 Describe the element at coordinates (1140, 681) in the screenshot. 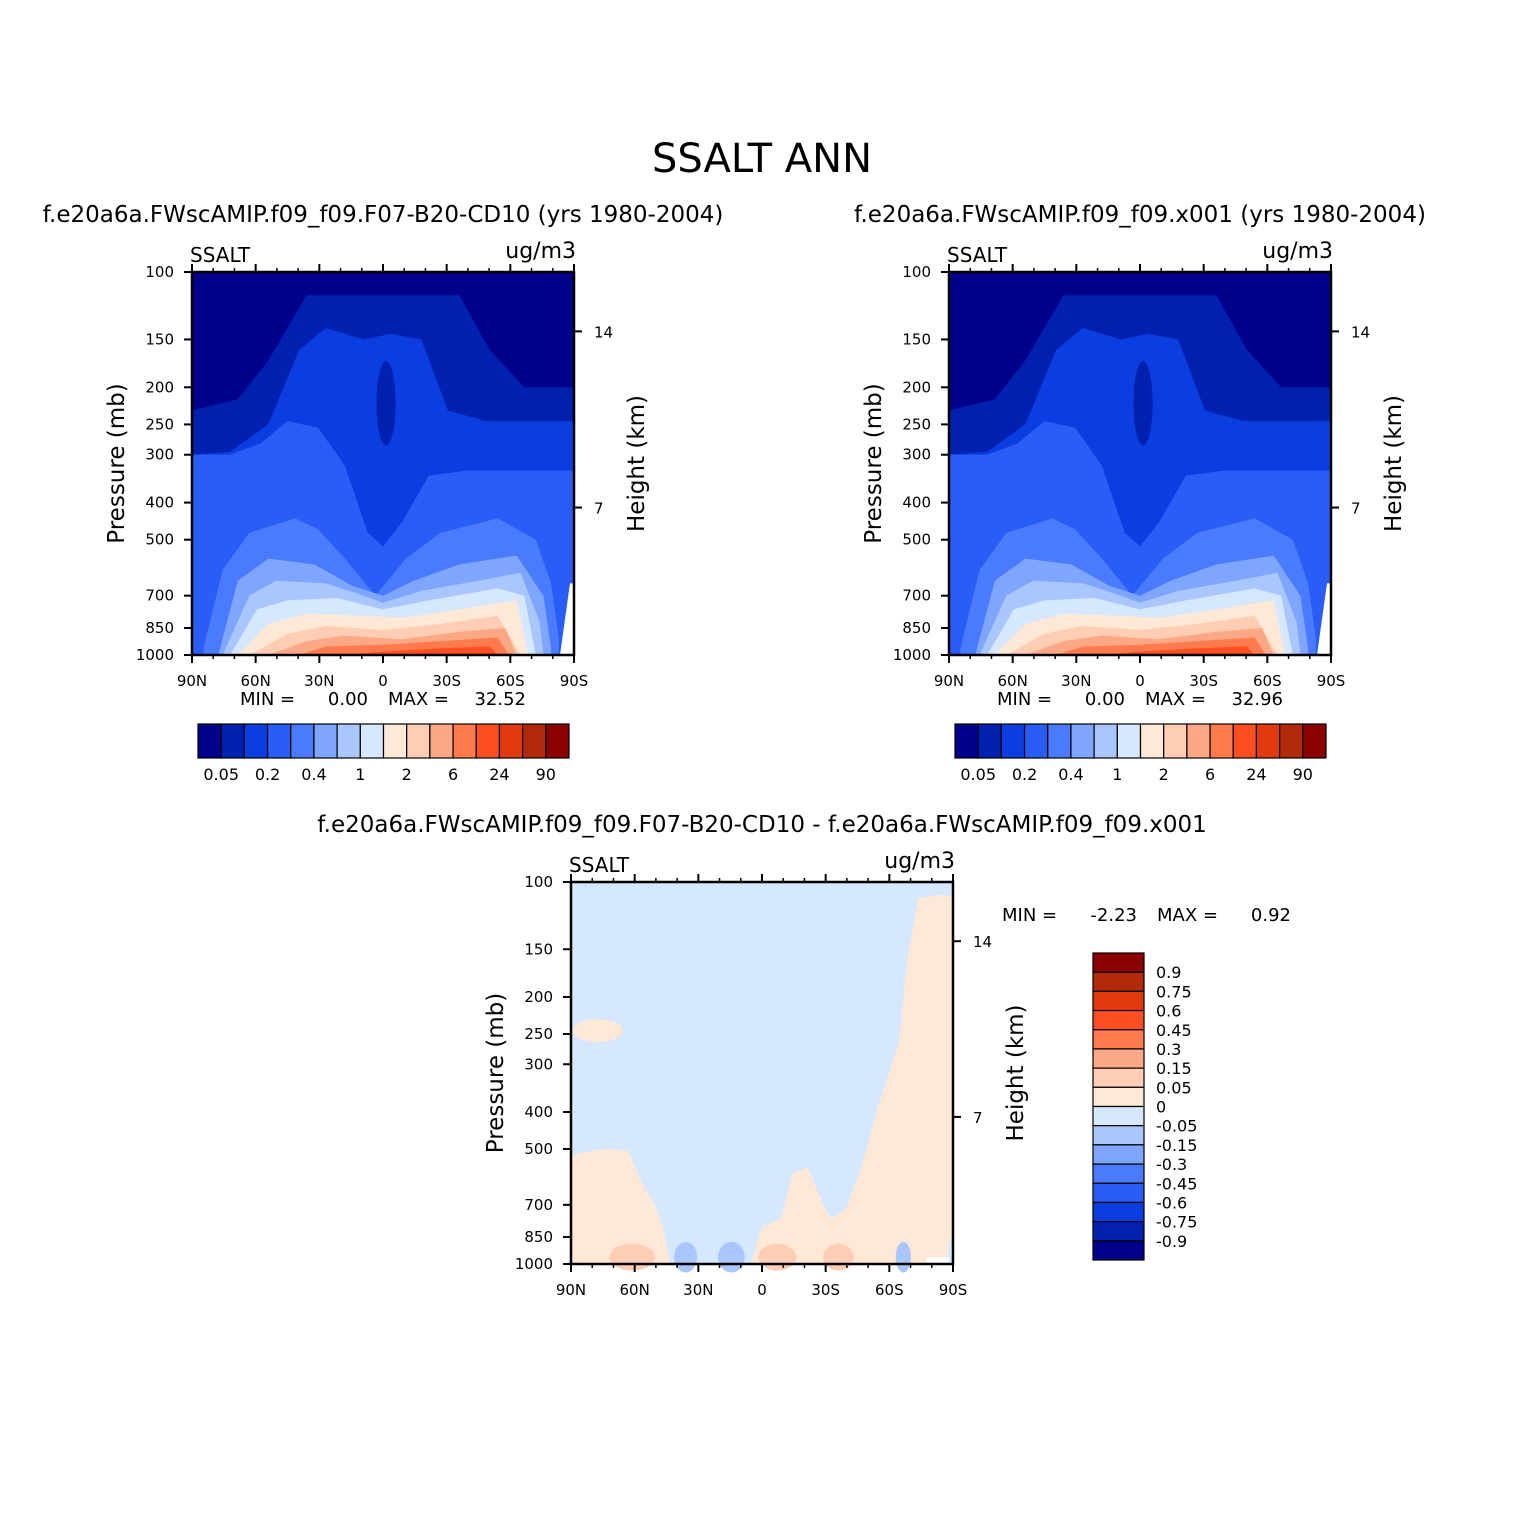

I see `x-tick-label: 0` at that location.